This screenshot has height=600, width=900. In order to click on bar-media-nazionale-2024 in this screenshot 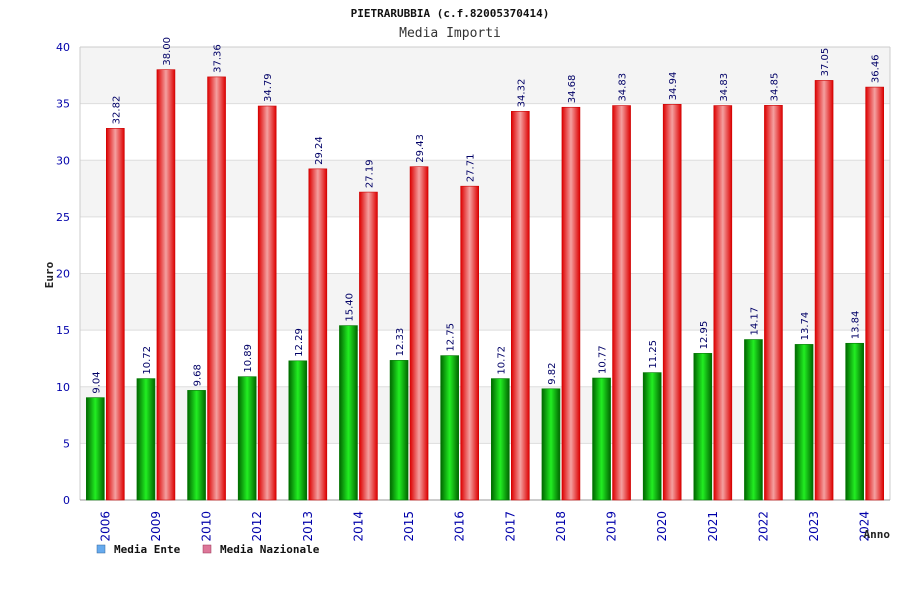, I will do `click(874, 293)`.